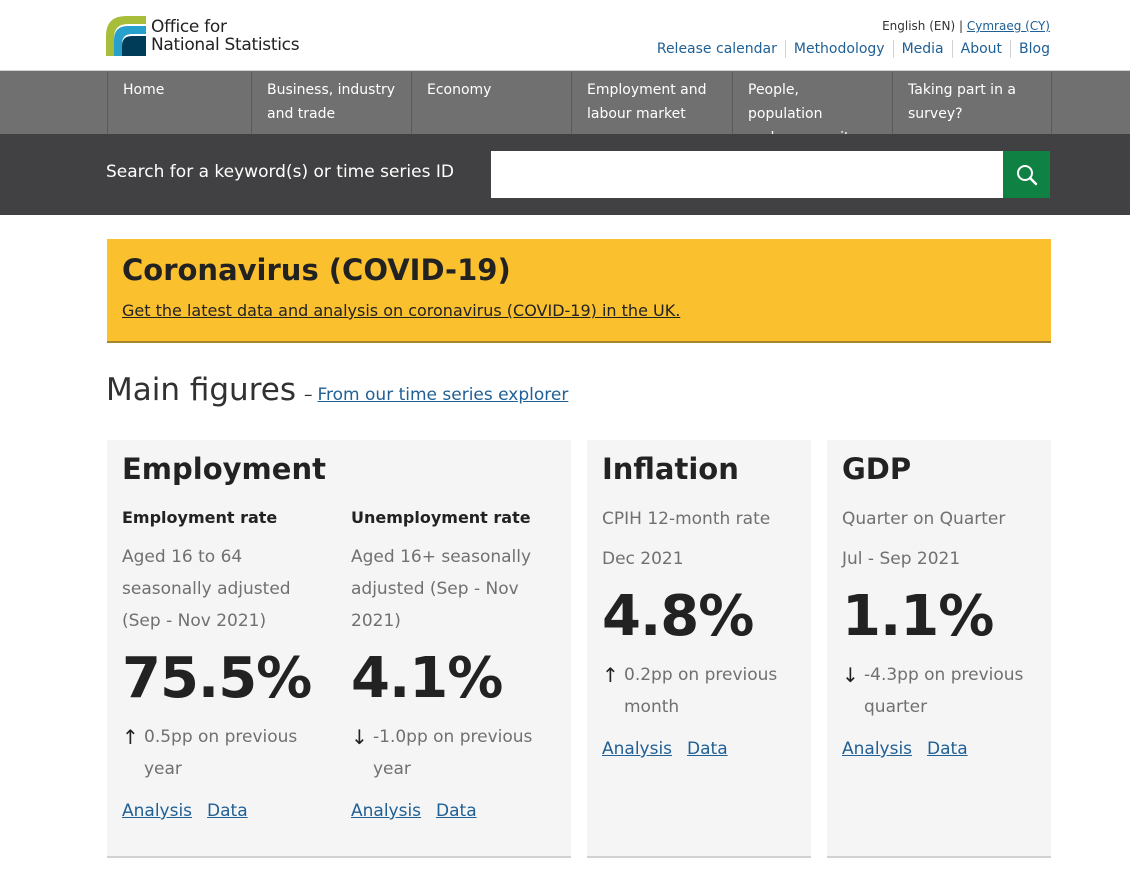 This screenshot has width=1130, height=869. What do you see at coordinates (217, 678) in the screenshot?
I see `employment-rate-value: 75.5%` at bounding box center [217, 678].